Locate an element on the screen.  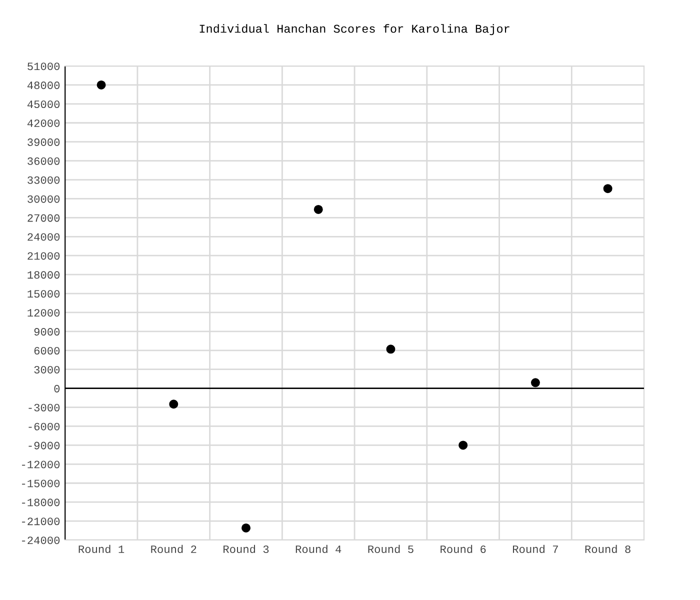
y-tick-label: 0 is located at coordinates (57, 388).